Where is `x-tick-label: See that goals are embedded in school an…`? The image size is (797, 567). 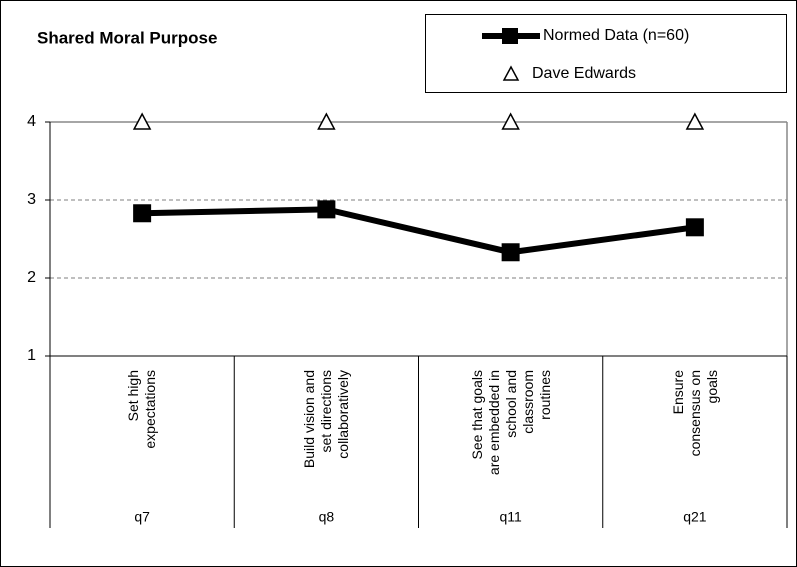 x-tick-label: See that goals are embedded in school an… is located at coordinates (510, 423).